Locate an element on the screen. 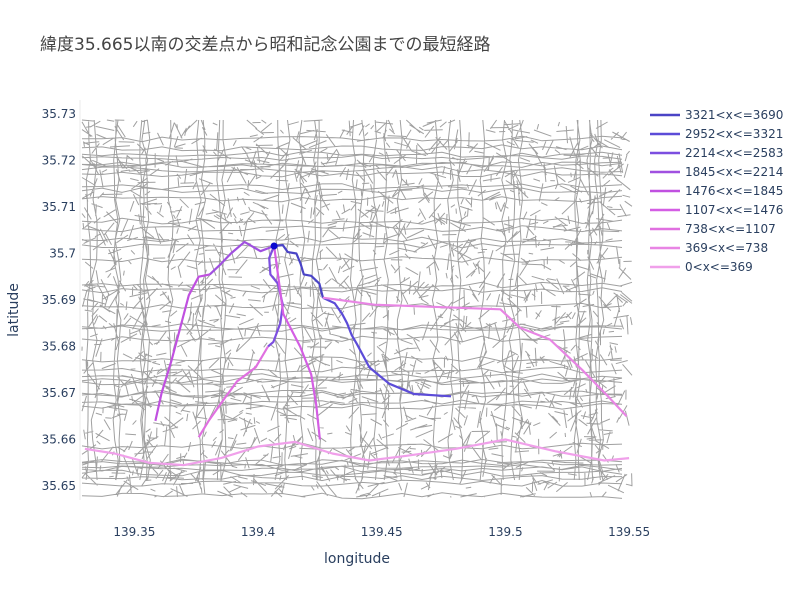  x-axis-ticks: 139.35 139.4 139.45 139.5 139.55 is located at coordinates (381, 532).